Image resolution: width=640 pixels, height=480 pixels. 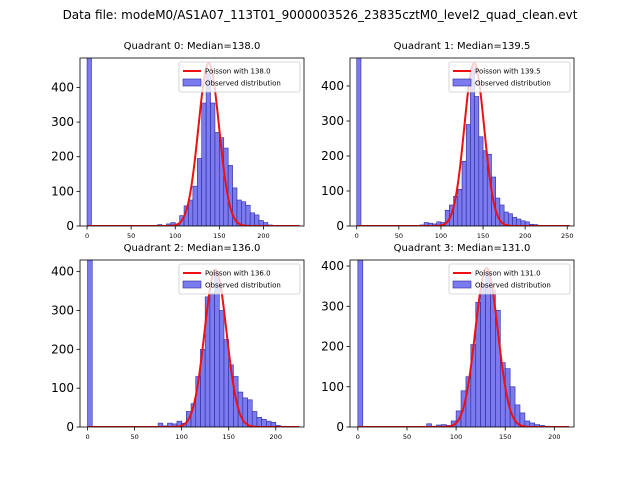 What do you see at coordinates (508, 274) in the screenshot?
I see `legend-label-poisson: Poisson with 131.0` at bounding box center [508, 274].